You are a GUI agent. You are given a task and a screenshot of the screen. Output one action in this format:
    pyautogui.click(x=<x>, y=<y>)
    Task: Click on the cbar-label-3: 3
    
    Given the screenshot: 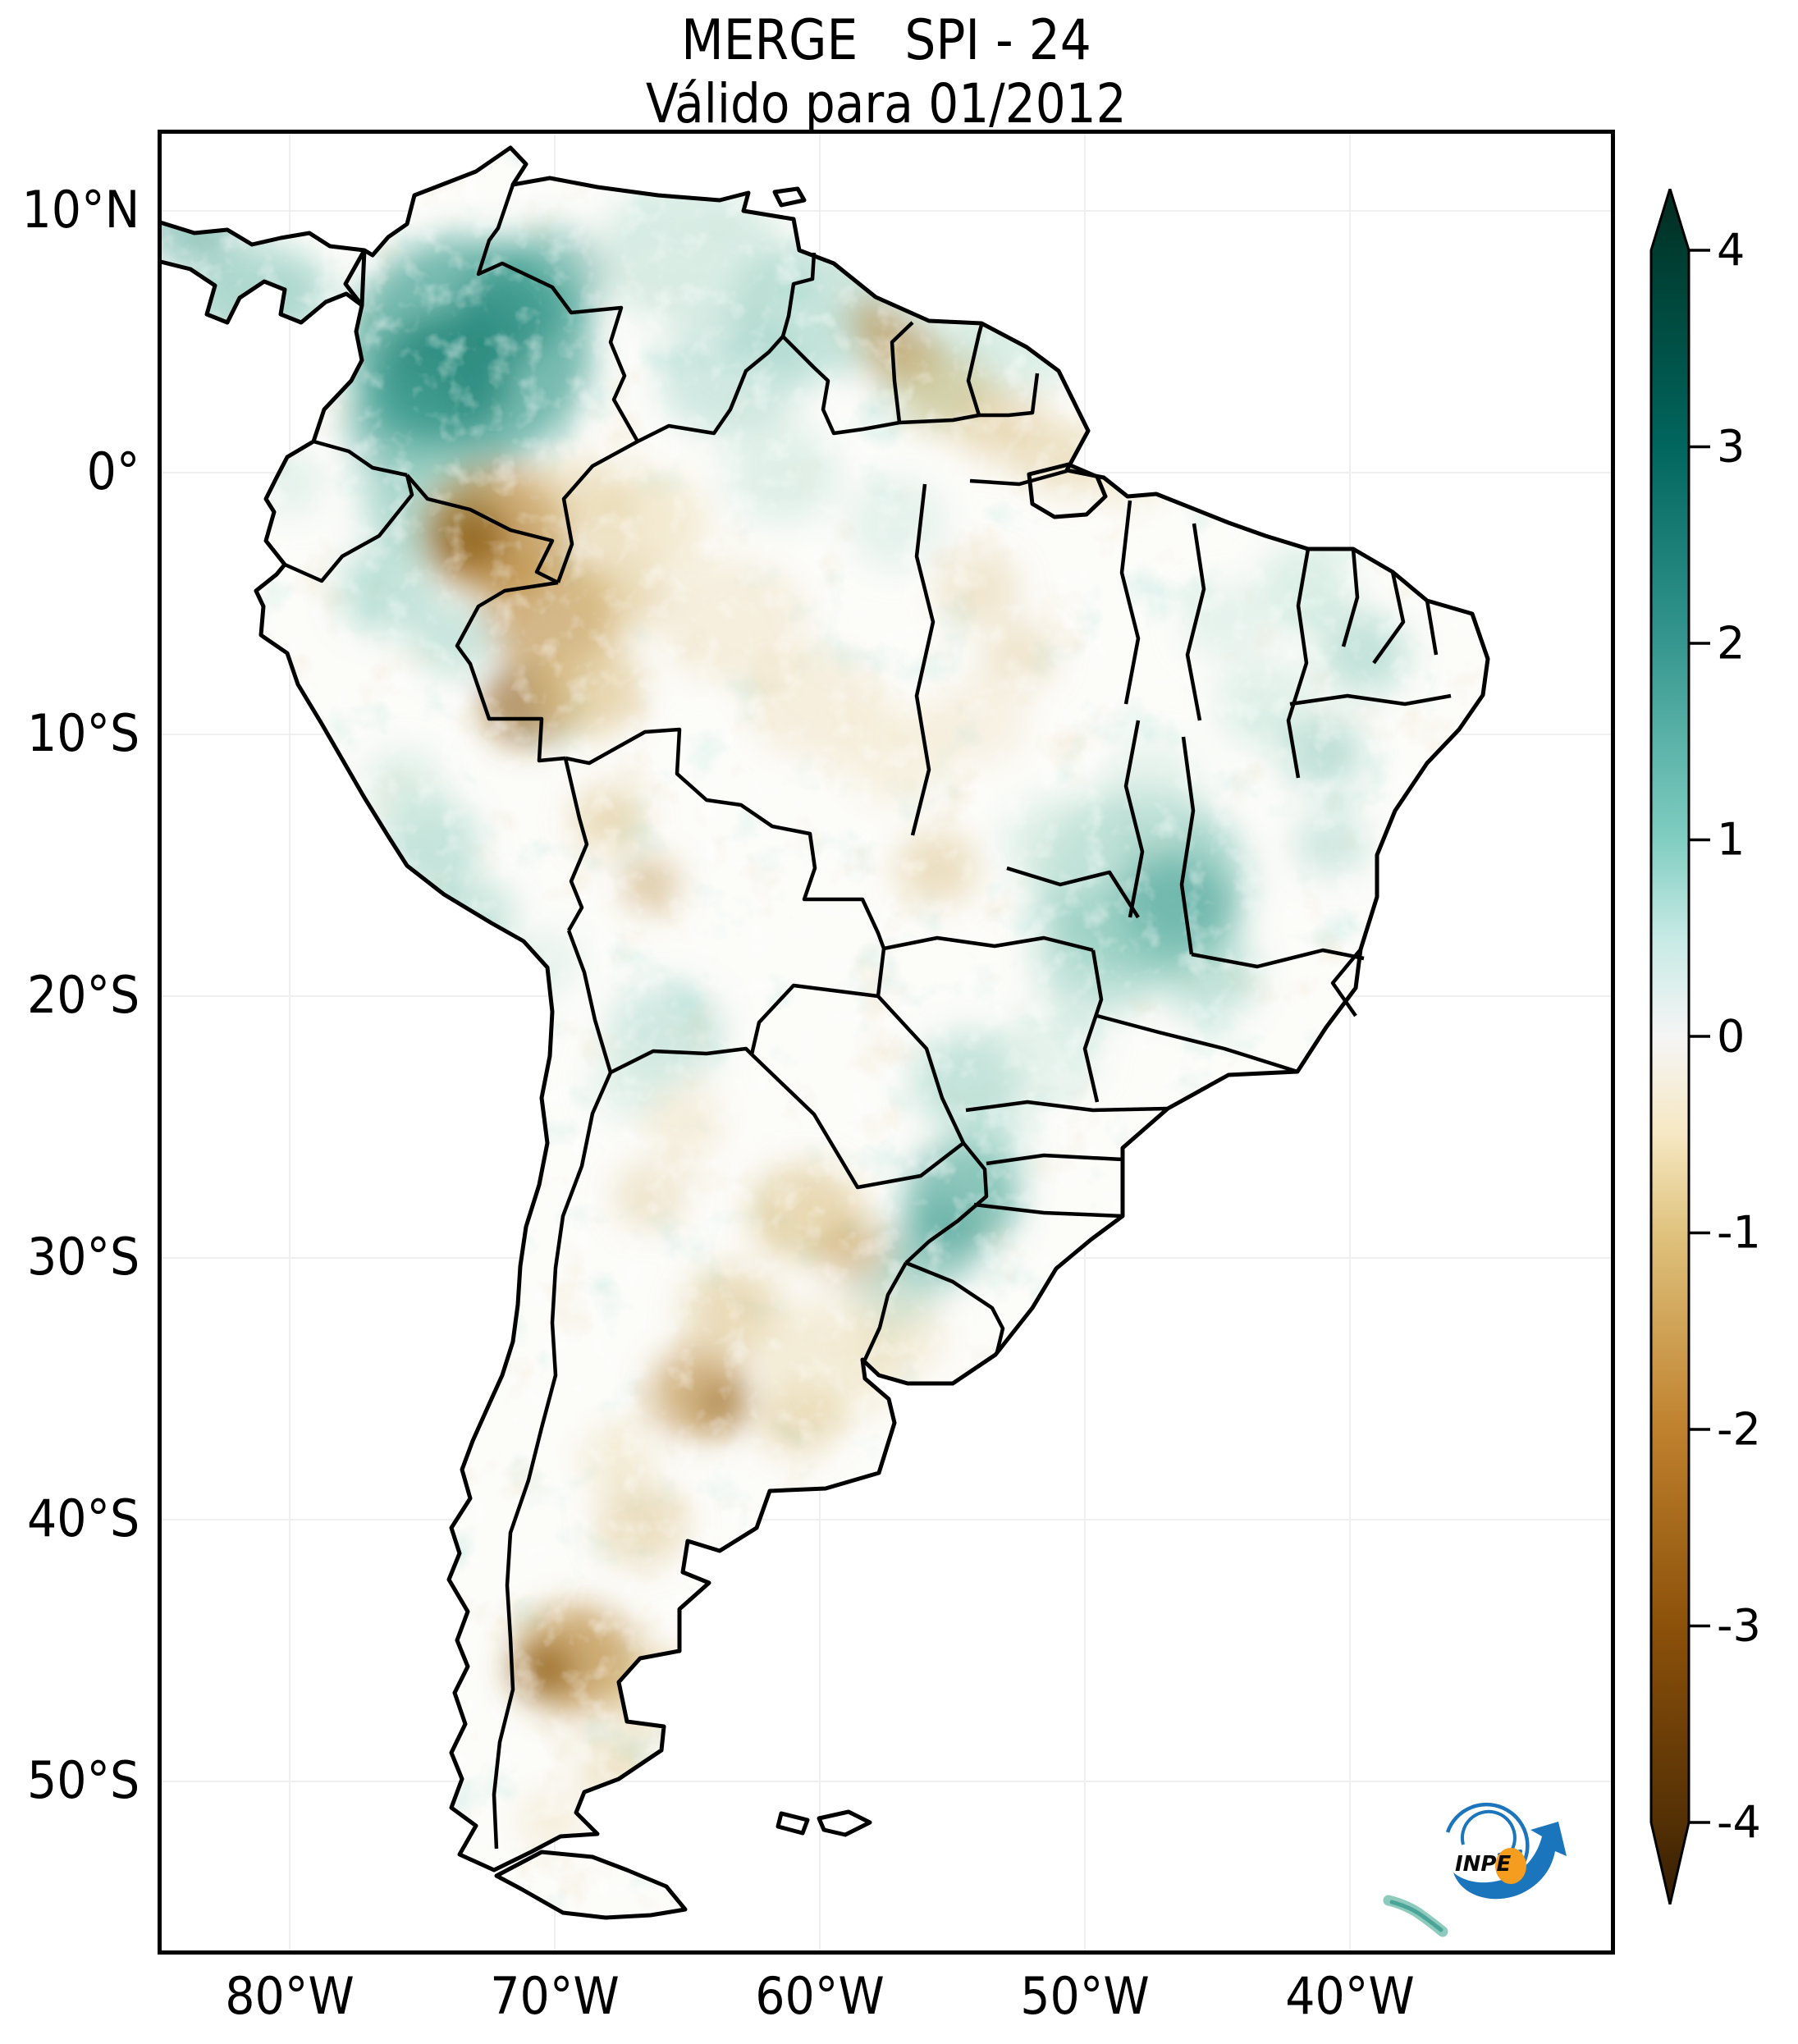 What is the action you would take?
    pyautogui.click(x=1731, y=447)
    